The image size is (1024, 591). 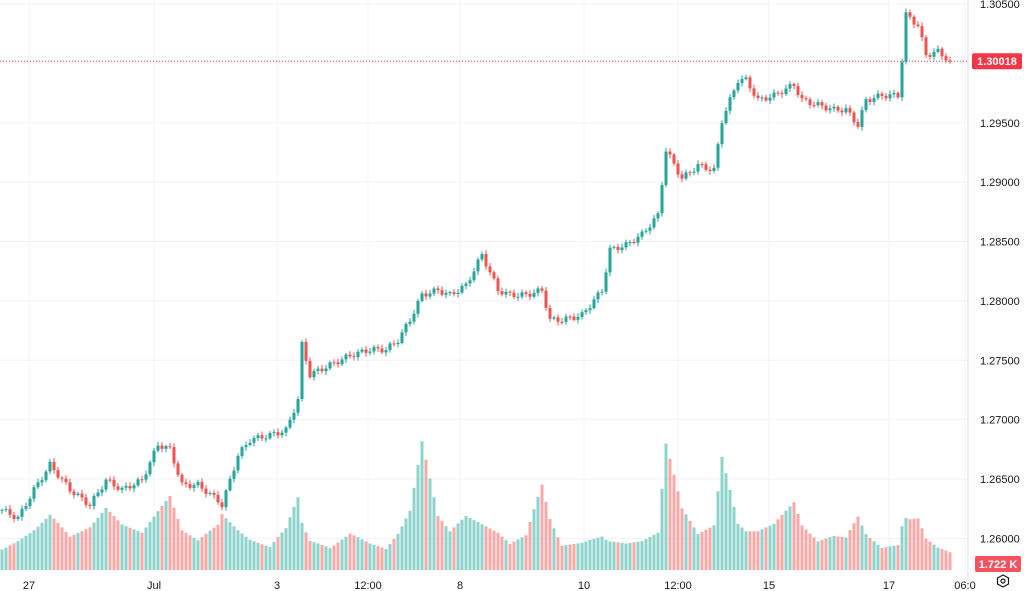 What do you see at coordinates (1003, 581) in the screenshot?
I see `eye-settings-icon` at bounding box center [1003, 581].